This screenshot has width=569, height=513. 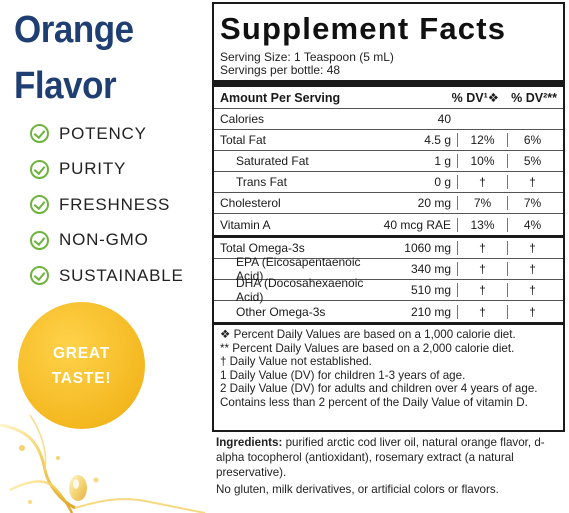 I want to click on nutrient-row: Calories 40, so click(x=388, y=119).